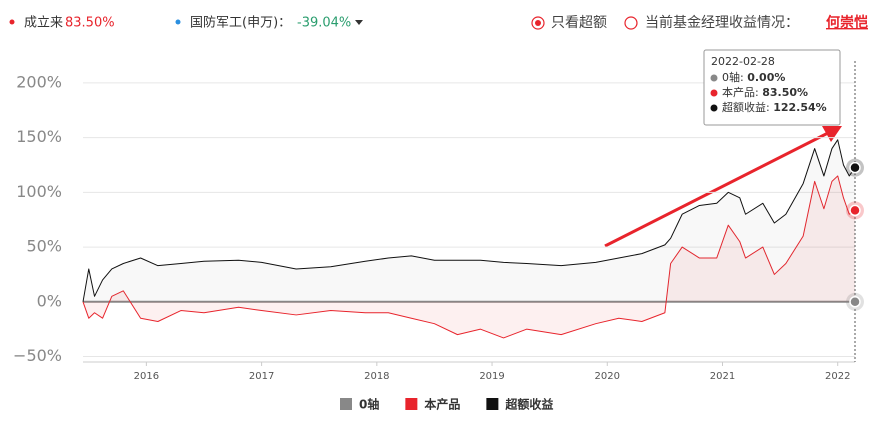 The image size is (886, 422). Describe the element at coordinates (731, 77) in the screenshot. I see `tooltip-name: 0轴` at that location.